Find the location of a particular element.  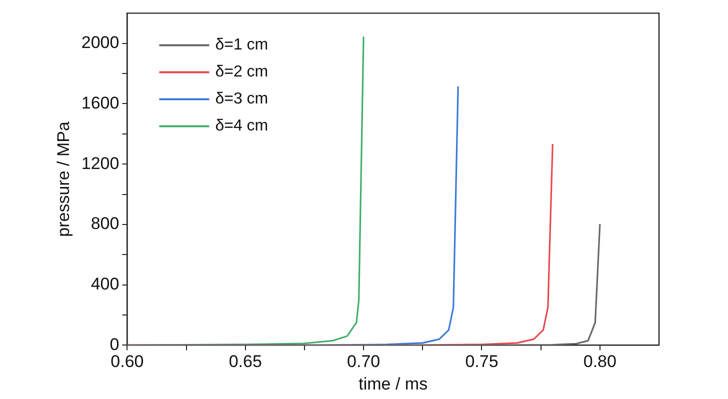

x-tick-label: 0.70 is located at coordinates (363, 362).